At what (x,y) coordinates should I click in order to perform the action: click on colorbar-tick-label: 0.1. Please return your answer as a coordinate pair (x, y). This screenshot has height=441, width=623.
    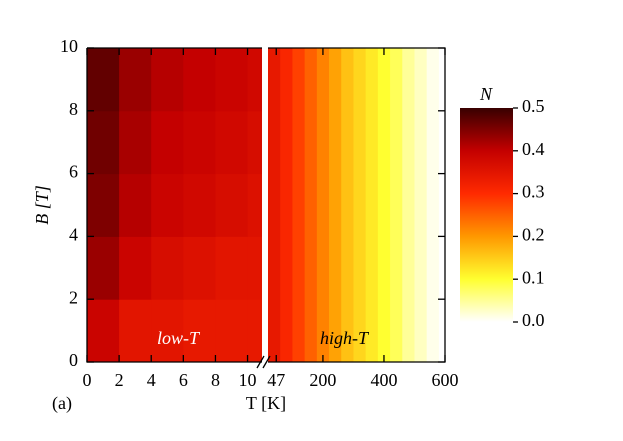
    Looking at the image, I should click on (533, 277).